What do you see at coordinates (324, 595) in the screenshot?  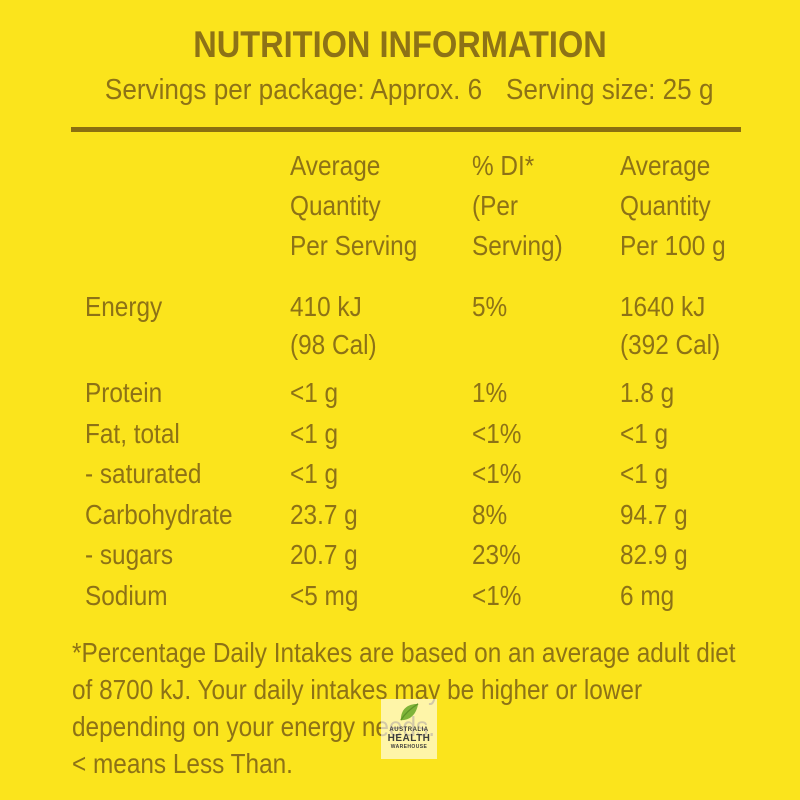 I see `value-text: <5 mg` at bounding box center [324, 595].